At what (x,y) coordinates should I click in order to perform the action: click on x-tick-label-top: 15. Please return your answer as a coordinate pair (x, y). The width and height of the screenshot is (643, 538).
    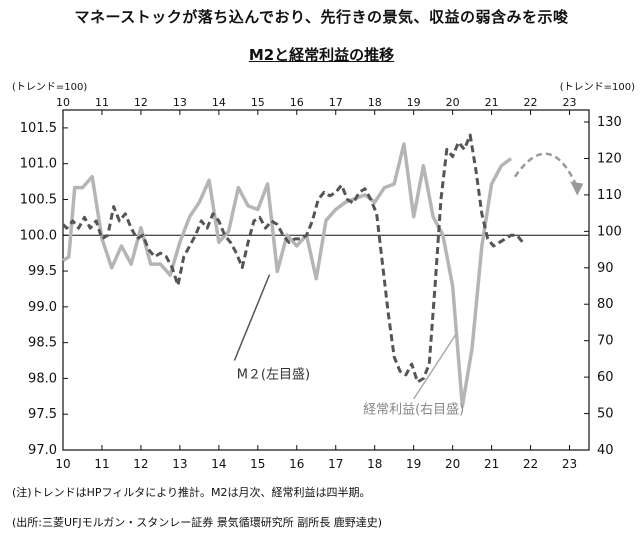
    Looking at the image, I should click on (258, 102).